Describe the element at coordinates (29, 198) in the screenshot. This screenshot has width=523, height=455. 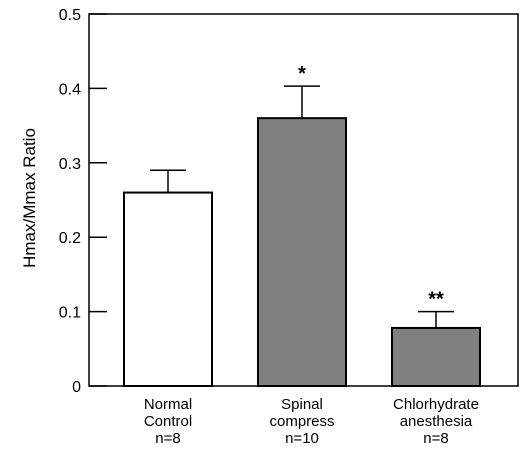
I see `y-axis-label: Hmax/Mmax Ratio` at that location.